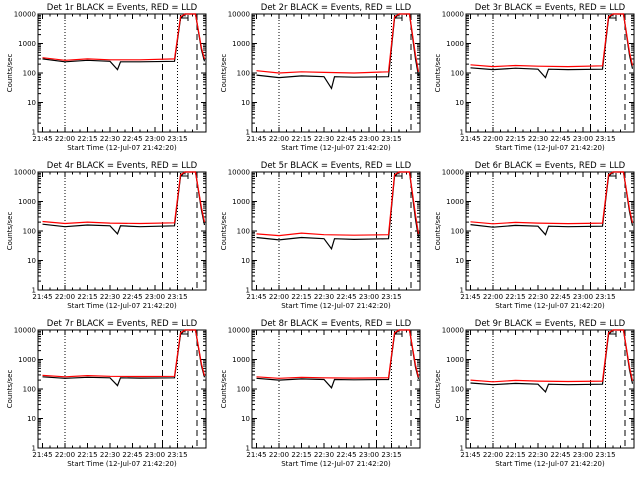 The width and height of the screenshot is (640, 480). I want to click on panel-title: Det 3r BLACK = Events, RED = LLD, so click(550, 8).